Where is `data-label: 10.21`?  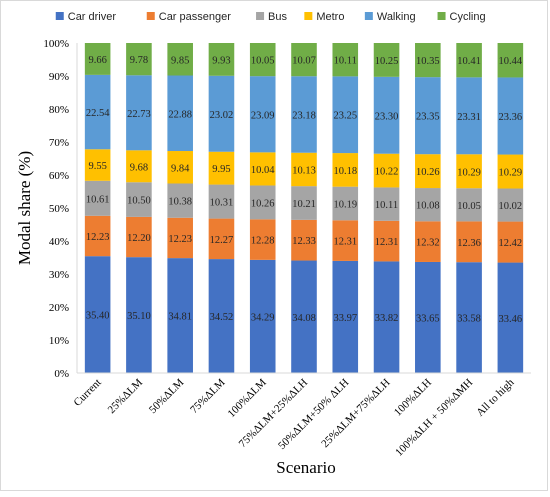 data-label: 10.21 is located at coordinates (304, 204).